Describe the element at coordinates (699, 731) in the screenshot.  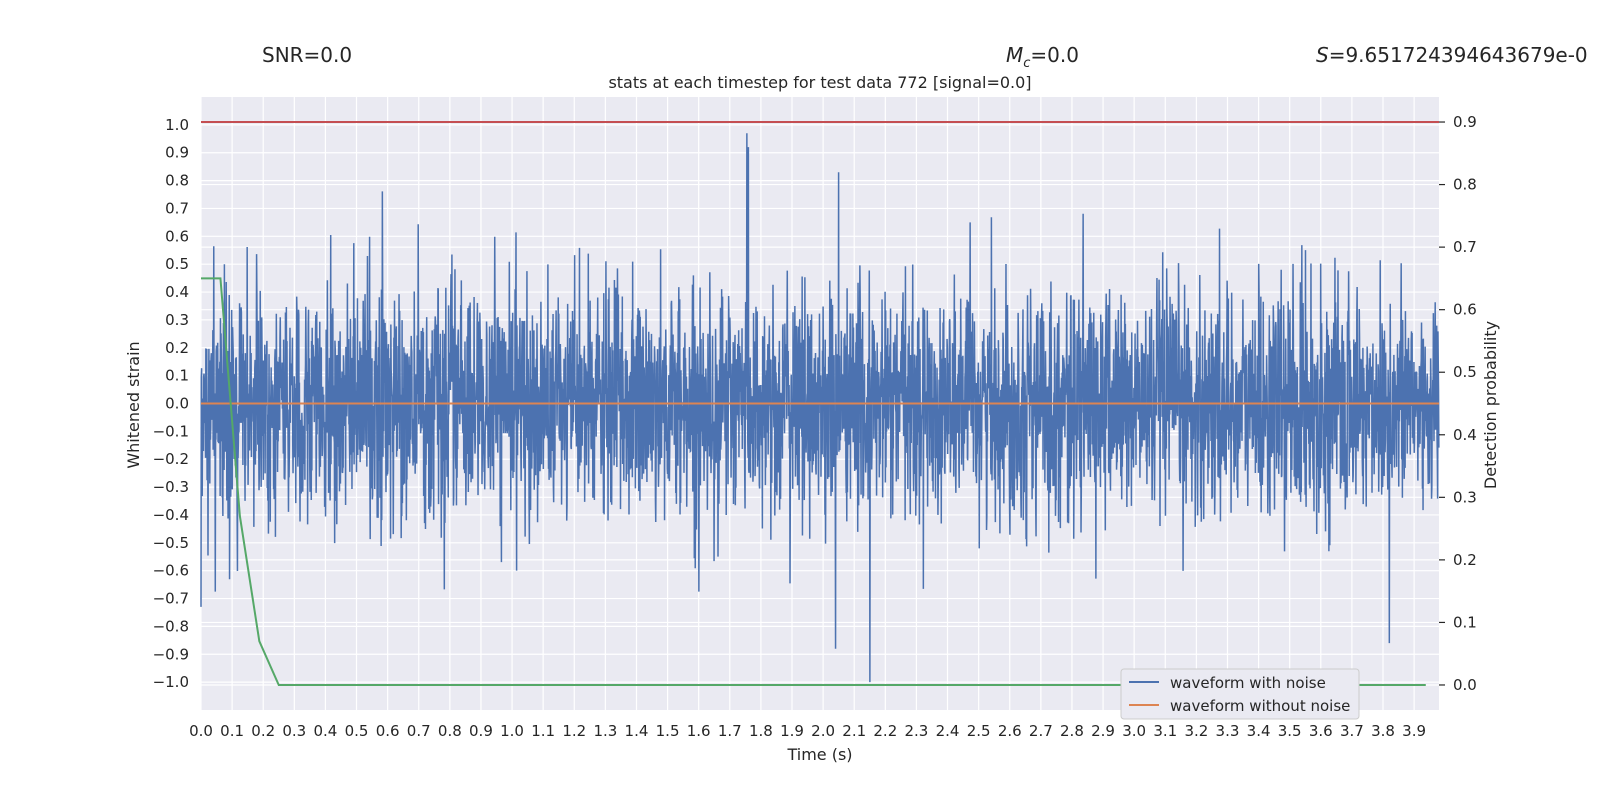
I see `x-tick-label: 1.6` at that location.